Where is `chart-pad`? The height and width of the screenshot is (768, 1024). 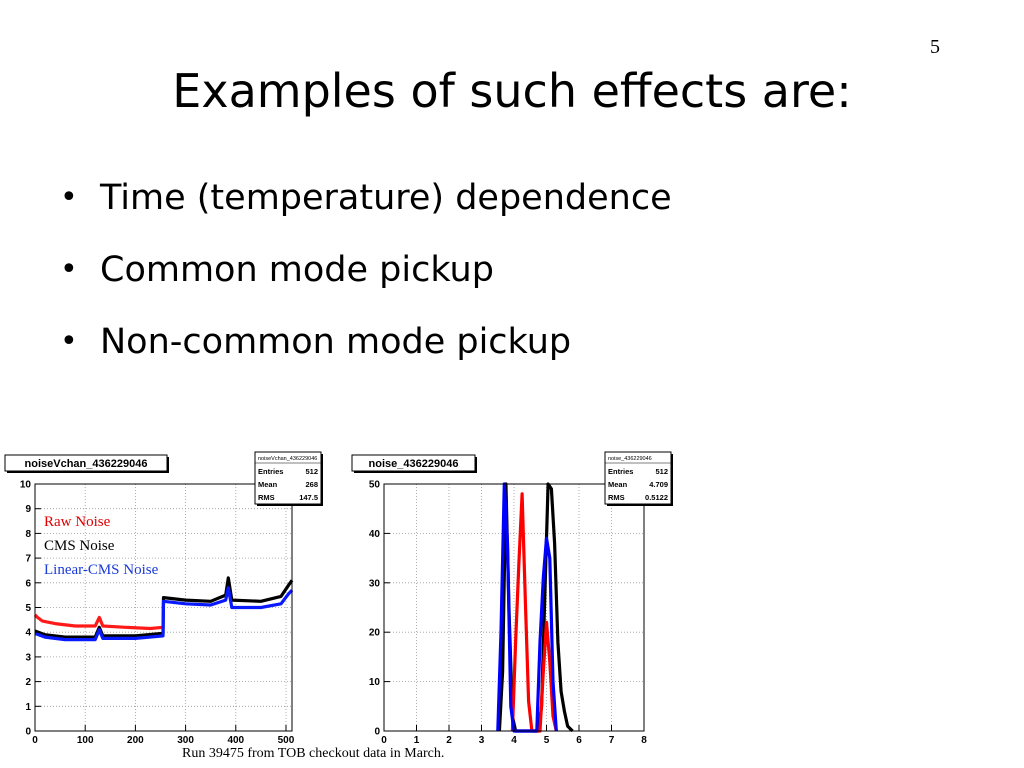 chart-pad is located at coordinates (151, 597).